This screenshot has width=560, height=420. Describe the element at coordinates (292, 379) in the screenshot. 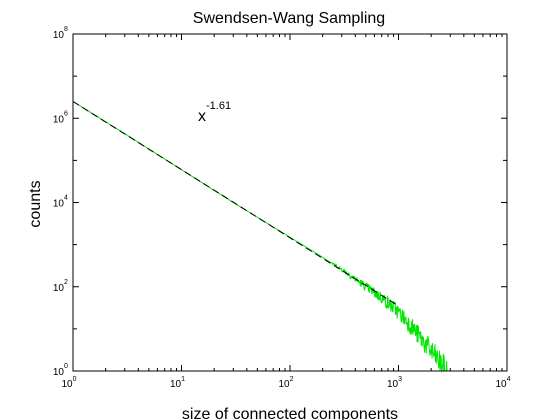

I see `x-tick-label-exp: 2` at that location.